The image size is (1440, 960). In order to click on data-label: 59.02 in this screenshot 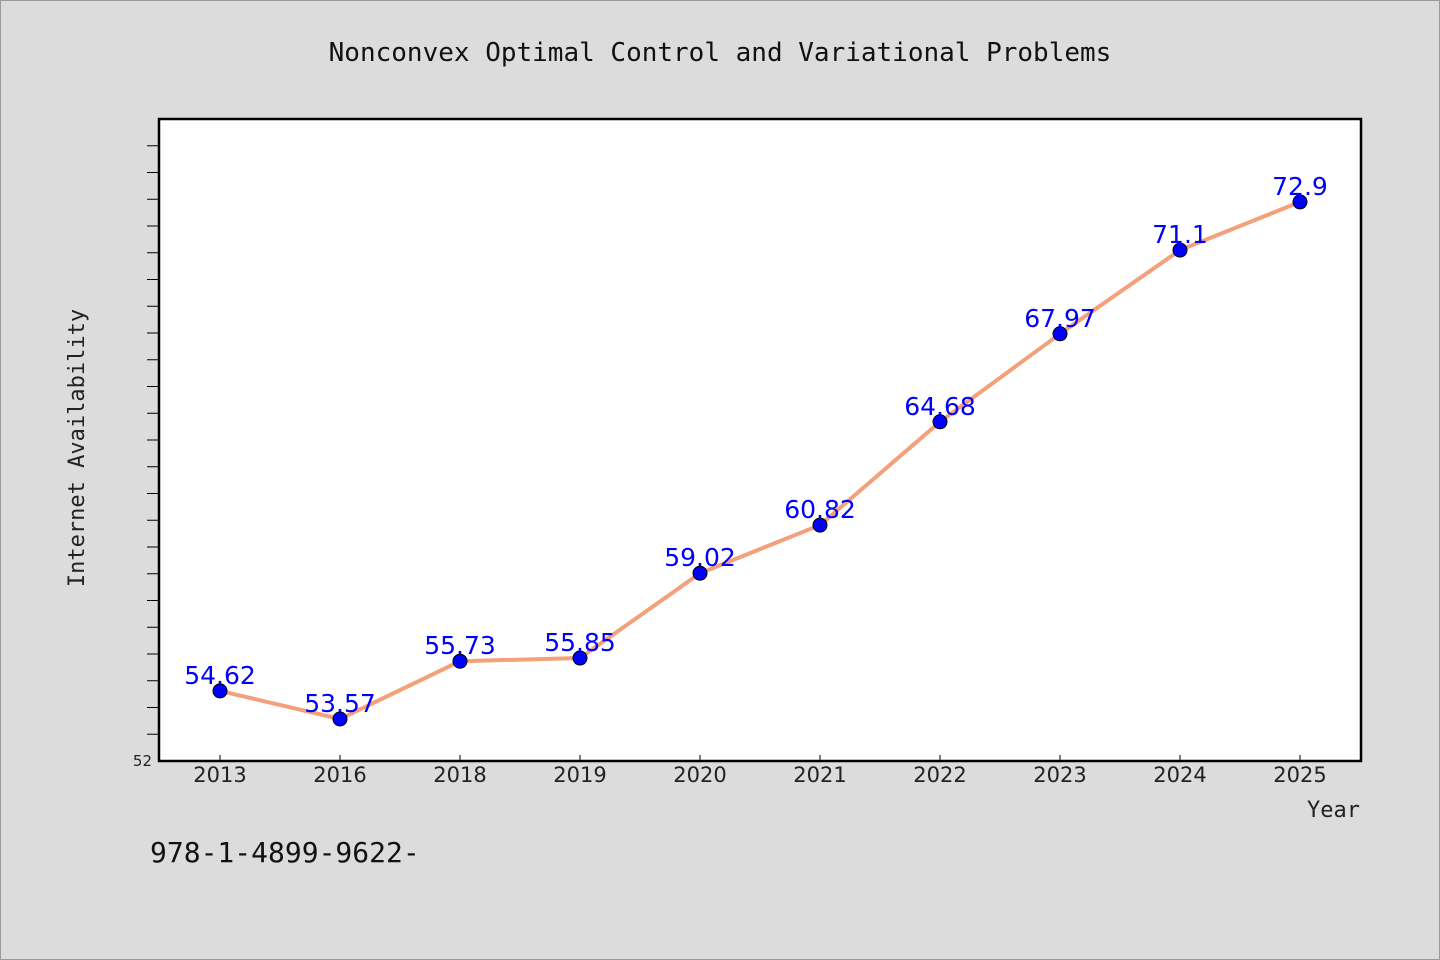, I will do `click(700, 557)`.